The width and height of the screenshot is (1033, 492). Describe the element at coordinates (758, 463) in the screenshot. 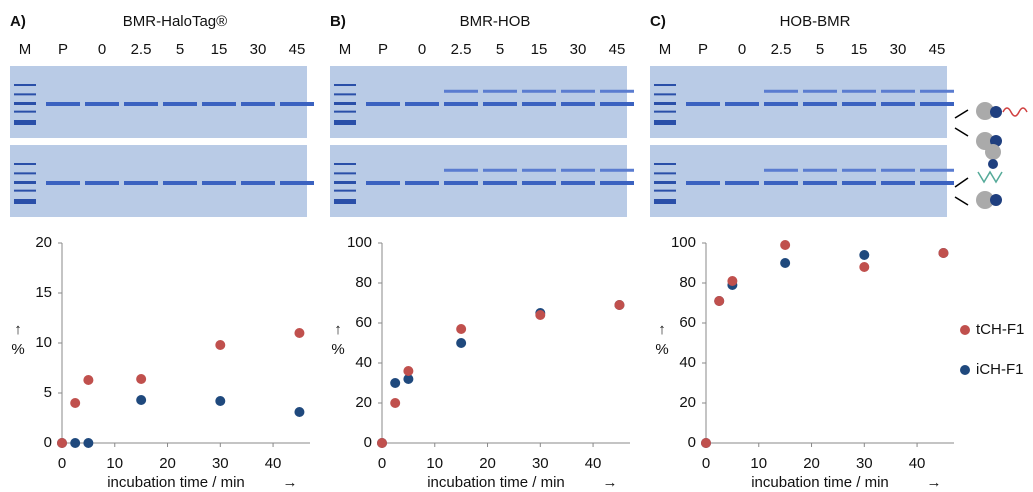

I see `x-tick-label: 10` at that location.